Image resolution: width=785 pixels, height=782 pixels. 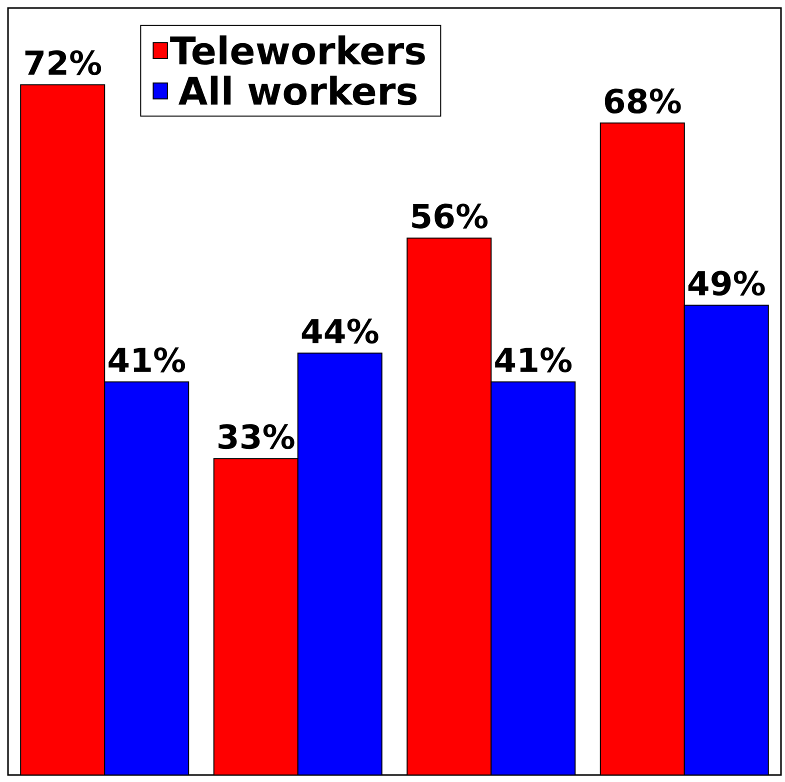 What do you see at coordinates (256, 437) in the screenshot?
I see `data-label: 33%` at bounding box center [256, 437].